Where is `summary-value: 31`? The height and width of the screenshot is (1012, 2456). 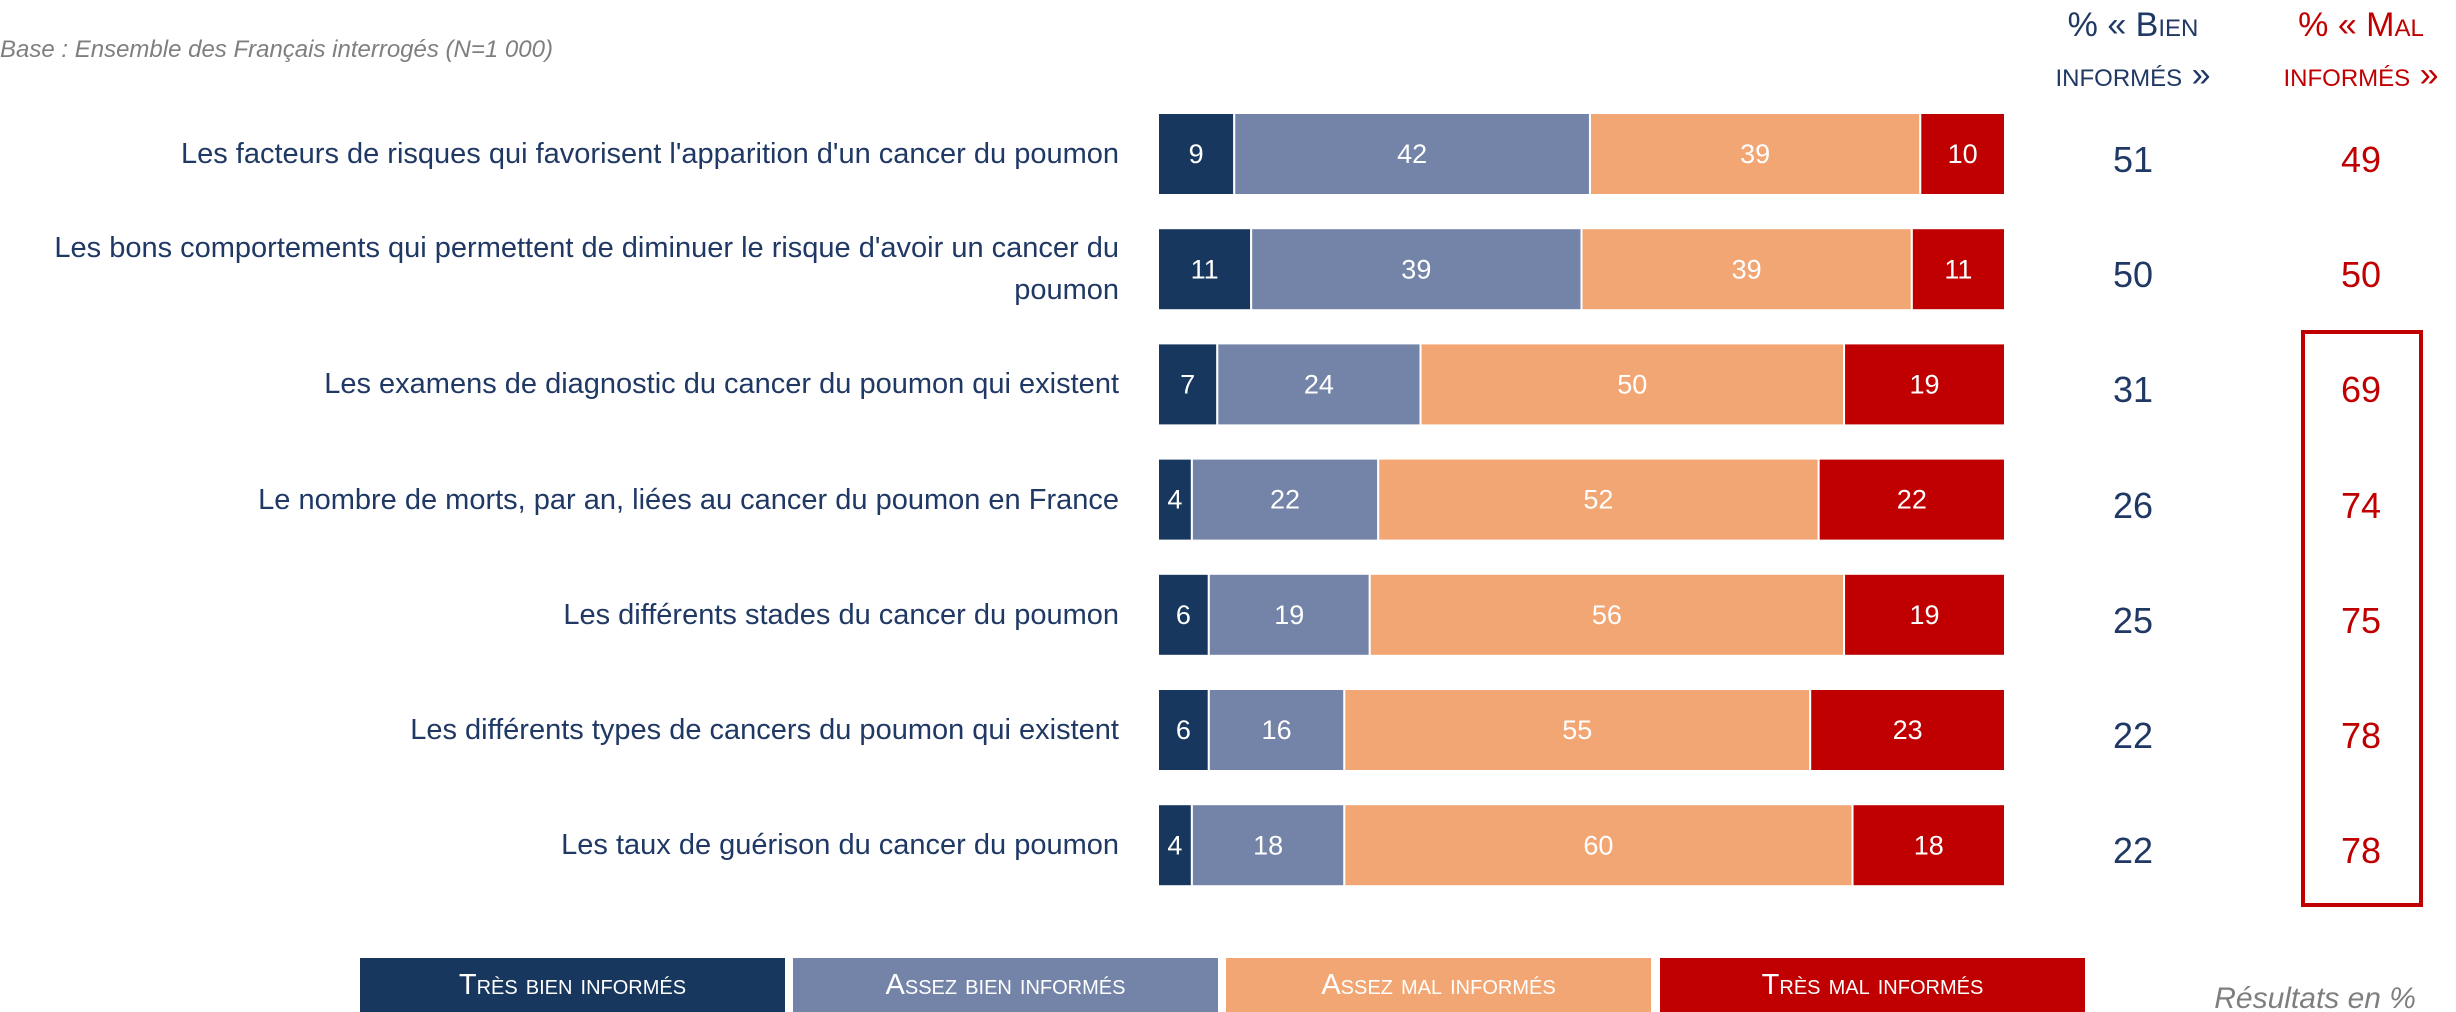 summary-value: 31 is located at coordinates (2133, 390).